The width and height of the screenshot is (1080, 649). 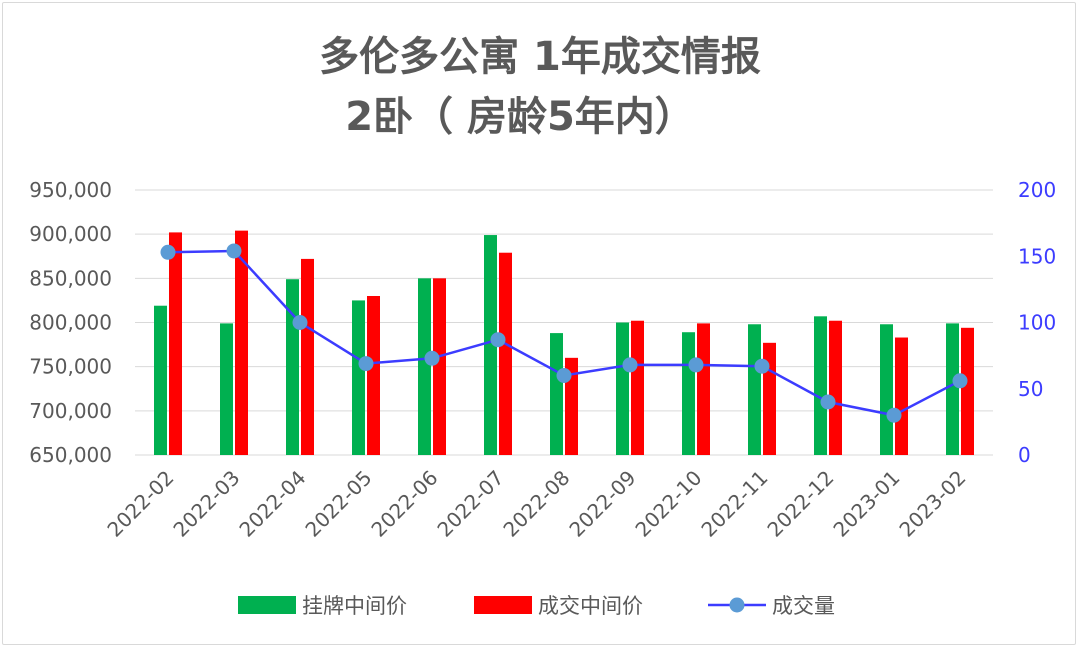 What do you see at coordinates (70, 411) in the screenshot?
I see `y-left-tick-label: 700,000` at bounding box center [70, 411].